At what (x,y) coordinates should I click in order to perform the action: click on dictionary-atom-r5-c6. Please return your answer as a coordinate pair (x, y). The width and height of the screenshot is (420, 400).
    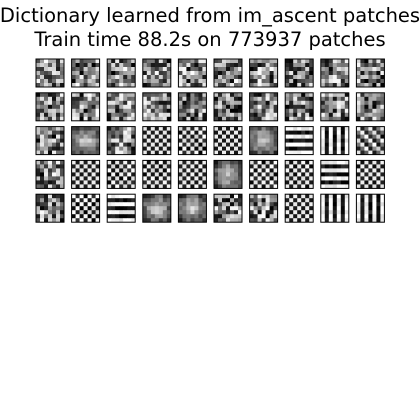
    Looking at the image, I should click on (228, 208).